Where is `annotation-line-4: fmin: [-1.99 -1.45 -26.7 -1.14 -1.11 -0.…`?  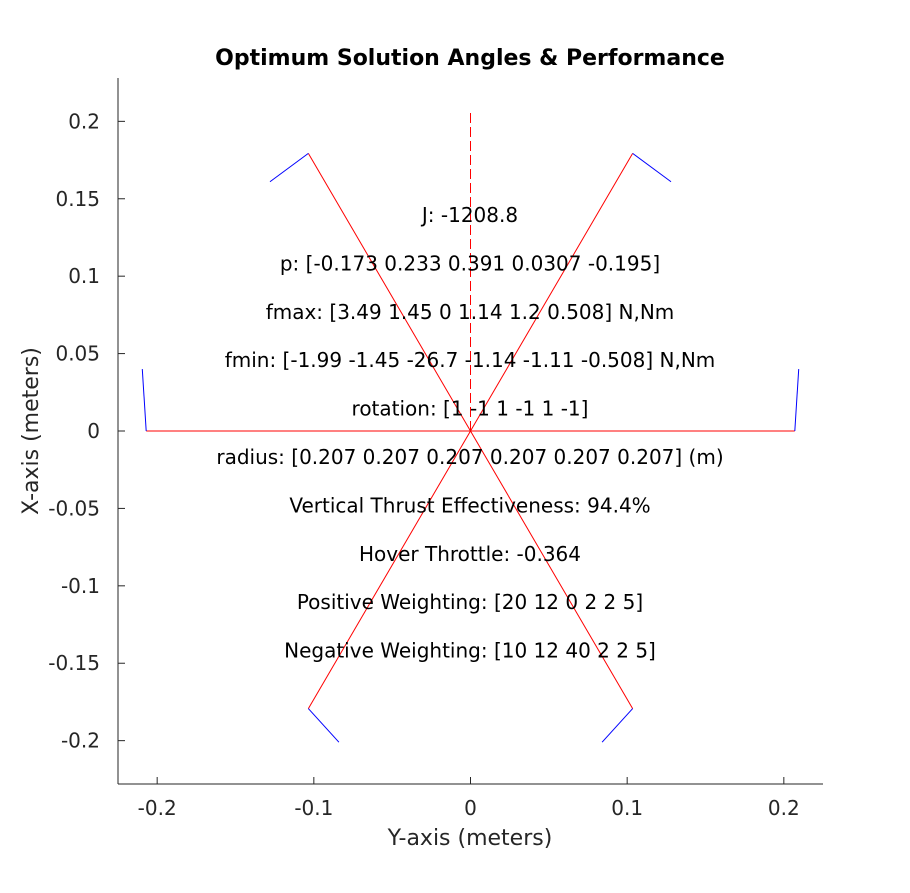 annotation-line-4: fmin: [-1.99 -1.45 -26.7 -1.14 -1.11 -0.… is located at coordinates (470, 360).